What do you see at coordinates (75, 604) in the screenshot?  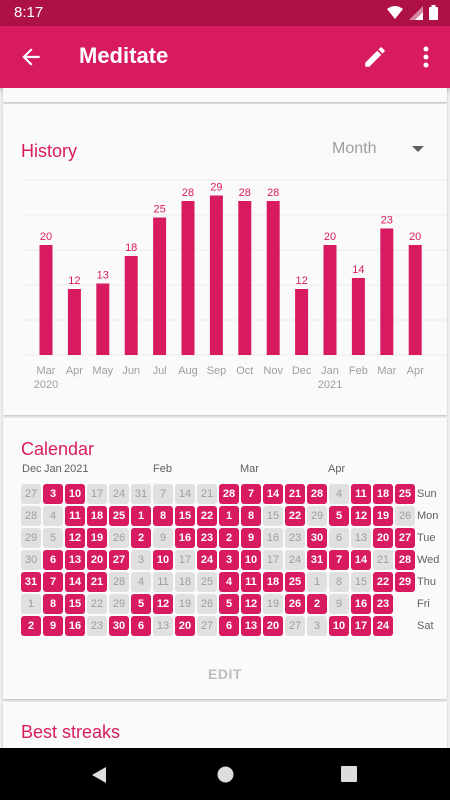 I see `calendar-day-checked: 15` at bounding box center [75, 604].